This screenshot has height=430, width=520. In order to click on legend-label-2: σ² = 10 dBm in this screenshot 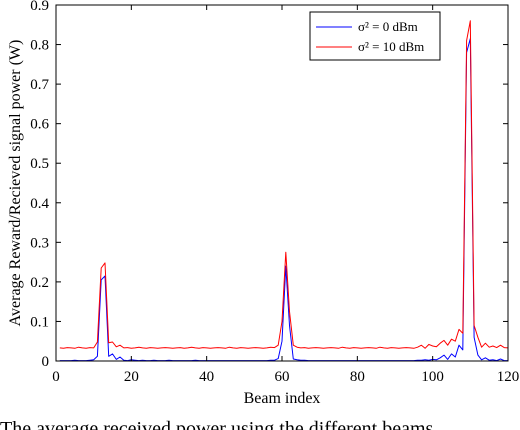, I will do `click(391, 46)`.